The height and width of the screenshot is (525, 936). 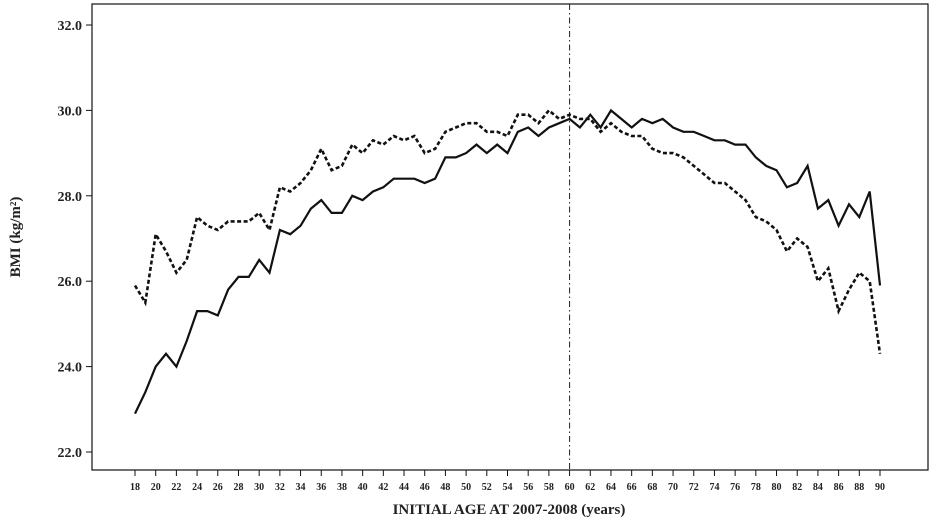 What do you see at coordinates (859, 487) in the screenshot?
I see `x-tick-label: 88` at bounding box center [859, 487].